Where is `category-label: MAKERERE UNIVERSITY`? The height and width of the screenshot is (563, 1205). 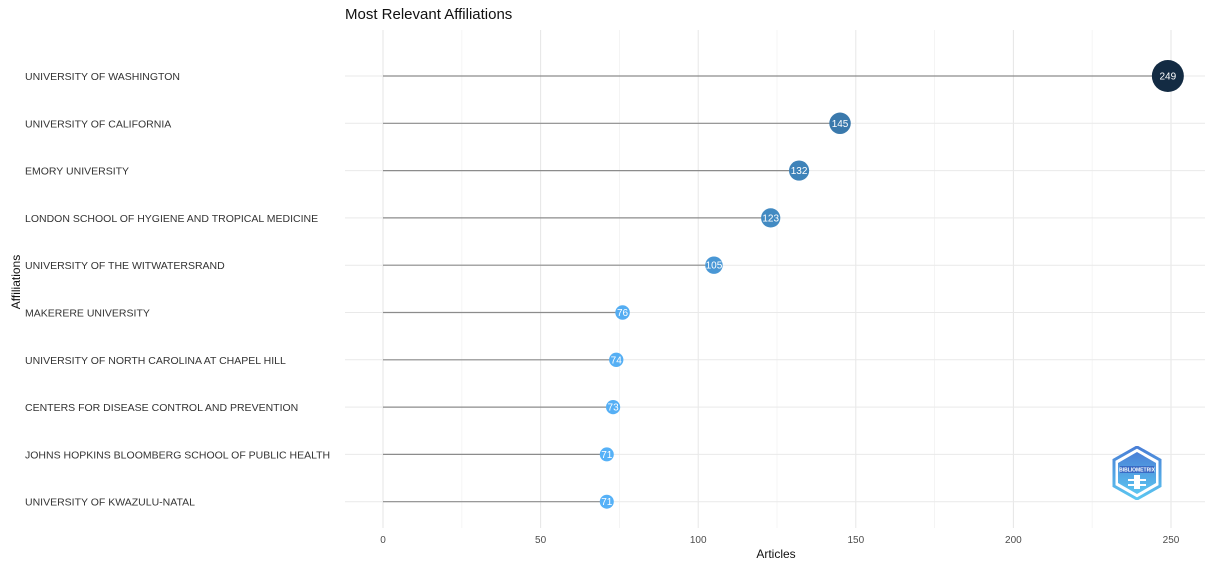 category-label: MAKERERE UNIVERSITY is located at coordinates (87, 314).